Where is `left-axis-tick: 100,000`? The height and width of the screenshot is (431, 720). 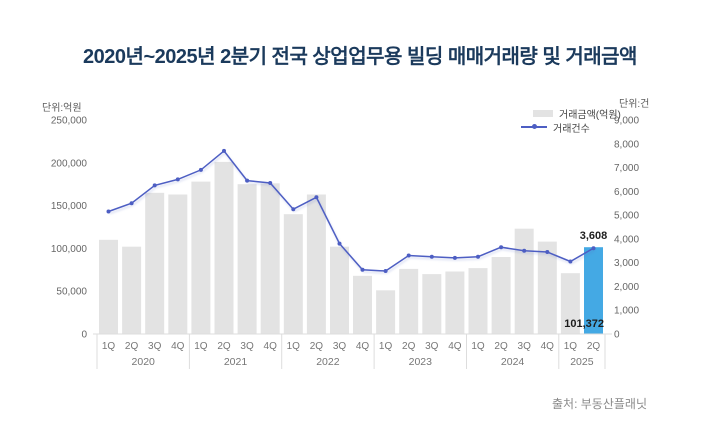 left-axis-tick: 100,000 is located at coordinates (69, 249).